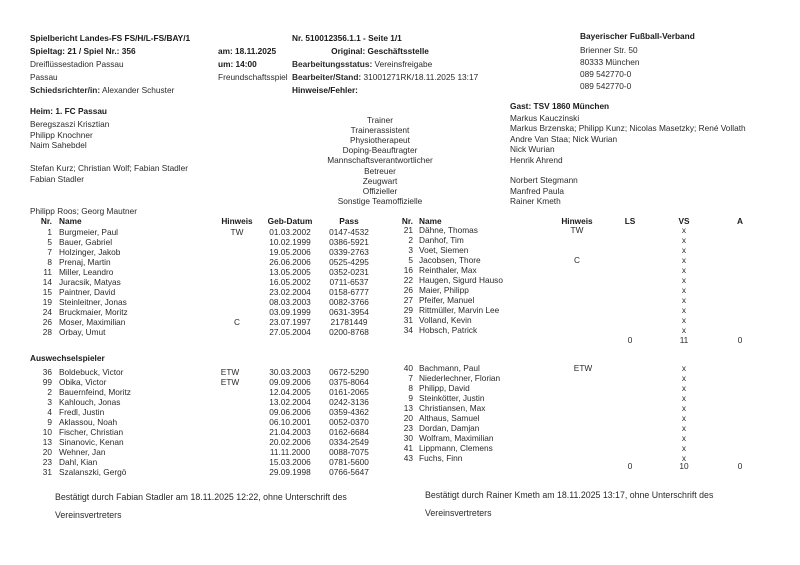  What do you see at coordinates (88, 422) in the screenshot?
I see `player-name: Aklassou, Noah` at bounding box center [88, 422].